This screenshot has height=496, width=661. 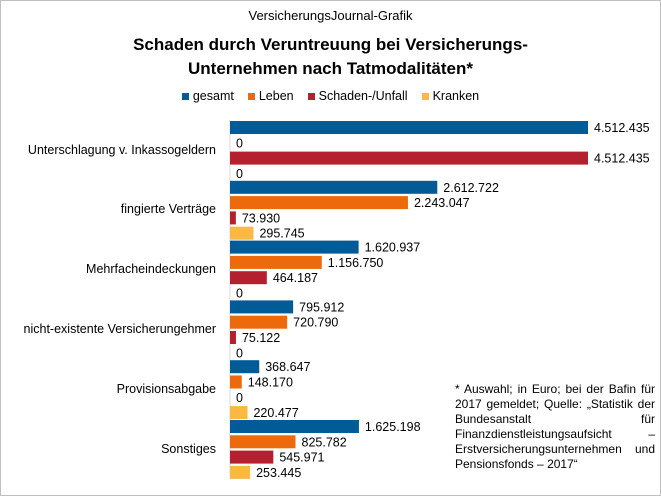 I want to click on legend-item: Leben, so click(x=270, y=96).